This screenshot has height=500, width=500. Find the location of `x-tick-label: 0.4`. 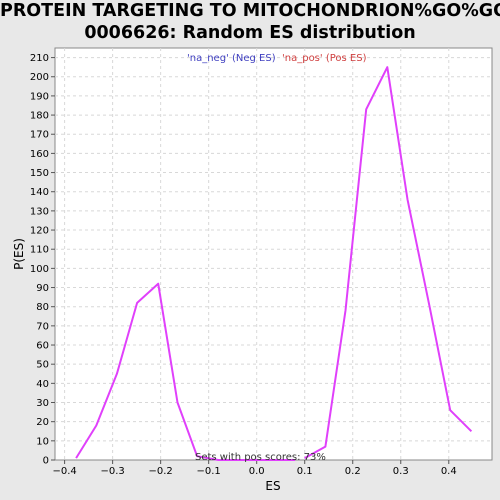

x-tick-label: 0.4 is located at coordinates (449, 471).